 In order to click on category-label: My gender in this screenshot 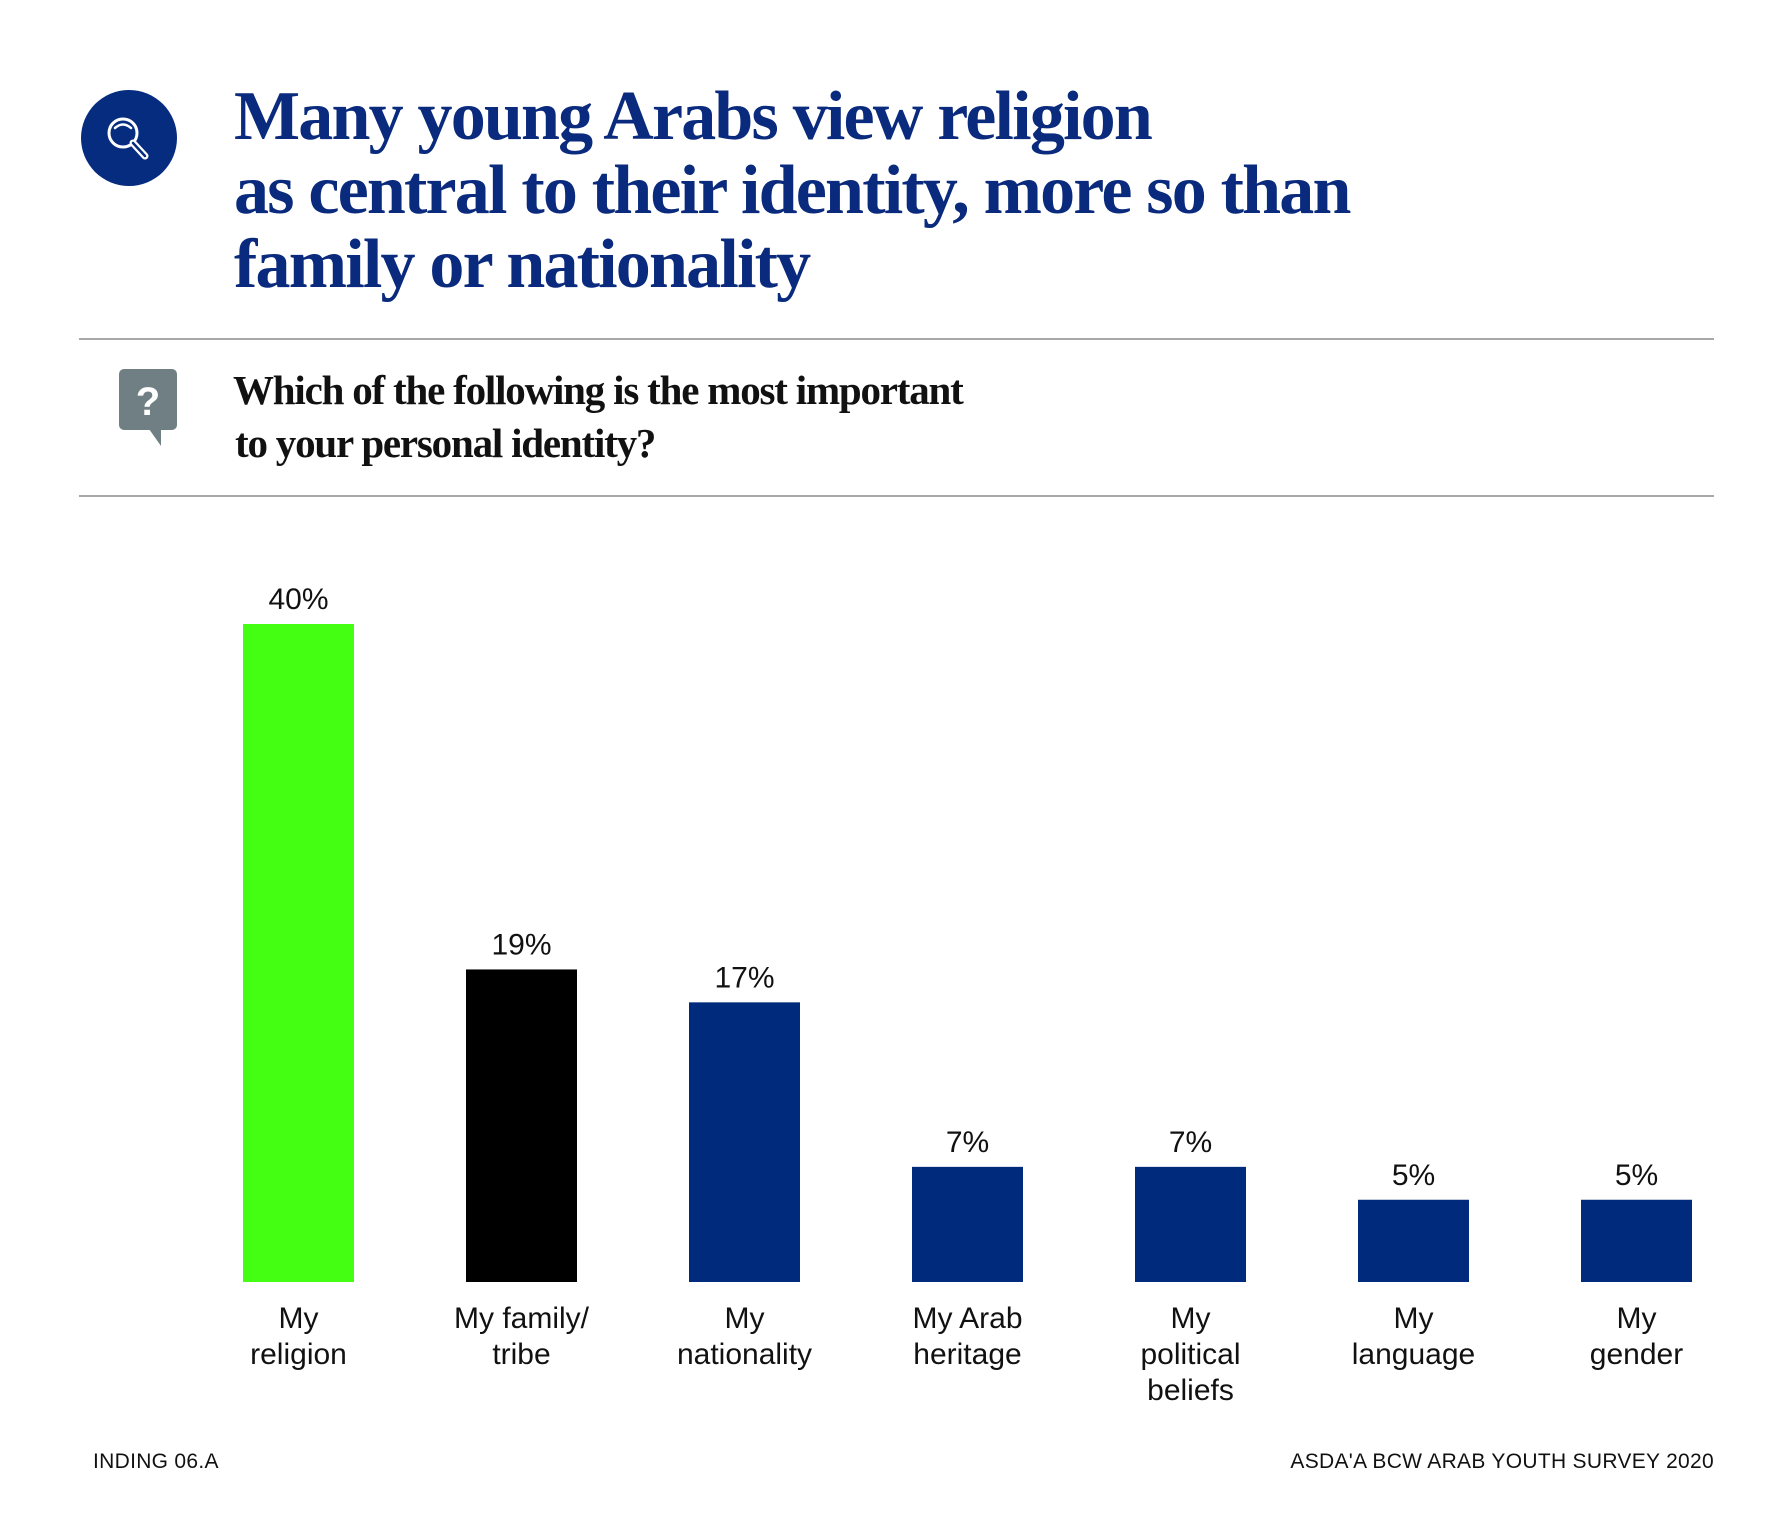, I will do `click(1636, 1336)`.